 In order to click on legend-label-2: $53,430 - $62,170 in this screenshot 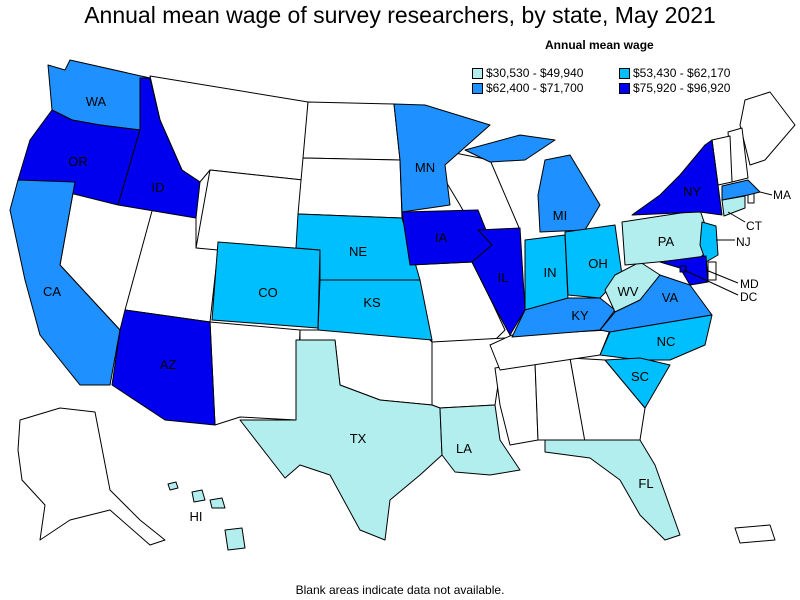, I will do `click(682, 73)`.